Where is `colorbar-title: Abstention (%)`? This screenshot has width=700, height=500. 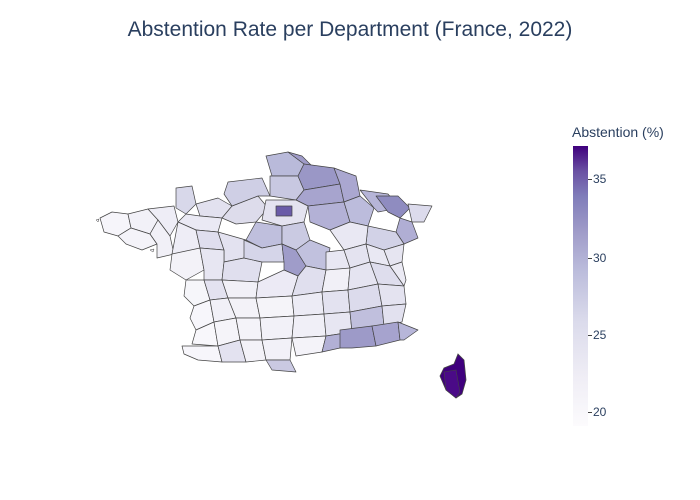
colorbar-title: Abstention (%) is located at coordinates (618, 132).